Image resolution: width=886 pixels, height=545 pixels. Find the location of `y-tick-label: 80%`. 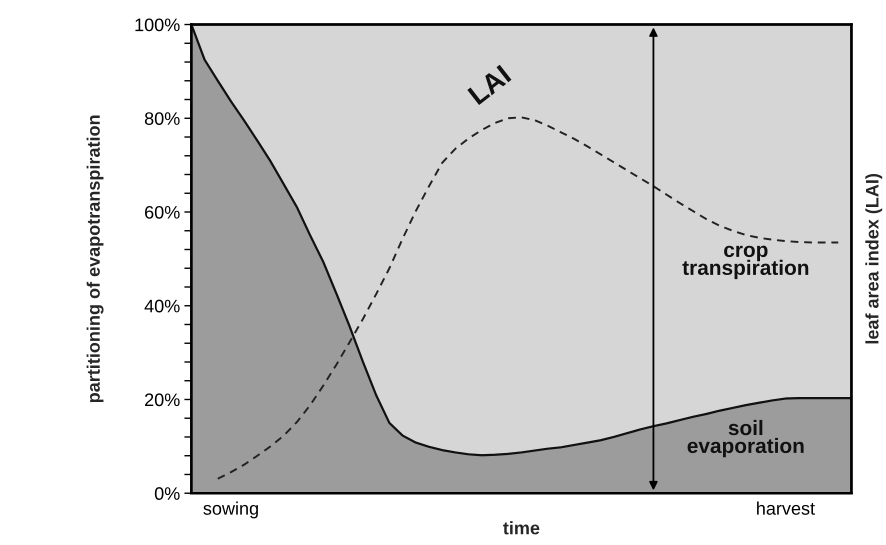

y-tick-label: 80% is located at coordinates (162, 118).